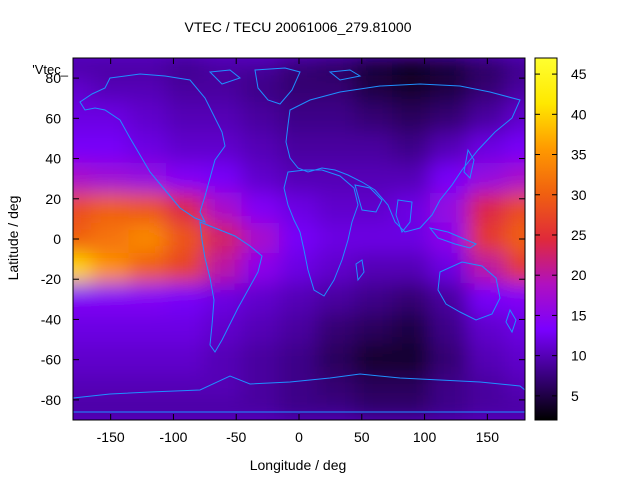 The height and width of the screenshot is (480, 640). Describe the element at coordinates (51, 360) in the screenshot. I see `y-tick-label: -60` at that location.